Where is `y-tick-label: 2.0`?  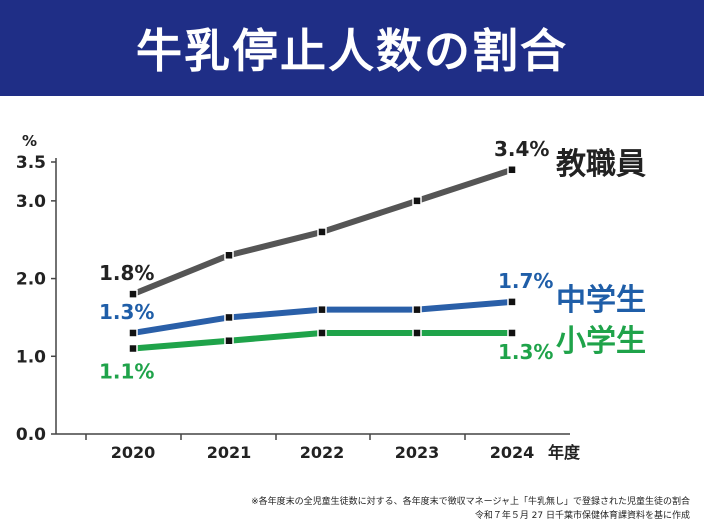 y-tick-label: 2.0 is located at coordinates (31, 280).